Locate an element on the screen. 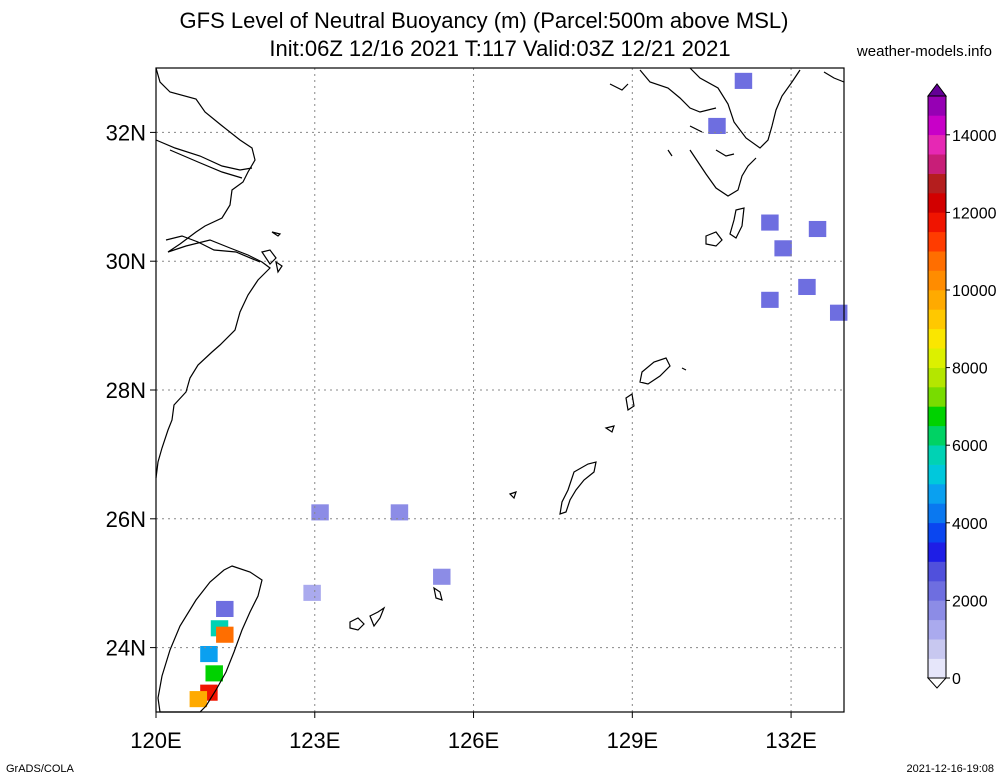  colorbar-label: 12000 is located at coordinates (974, 213).